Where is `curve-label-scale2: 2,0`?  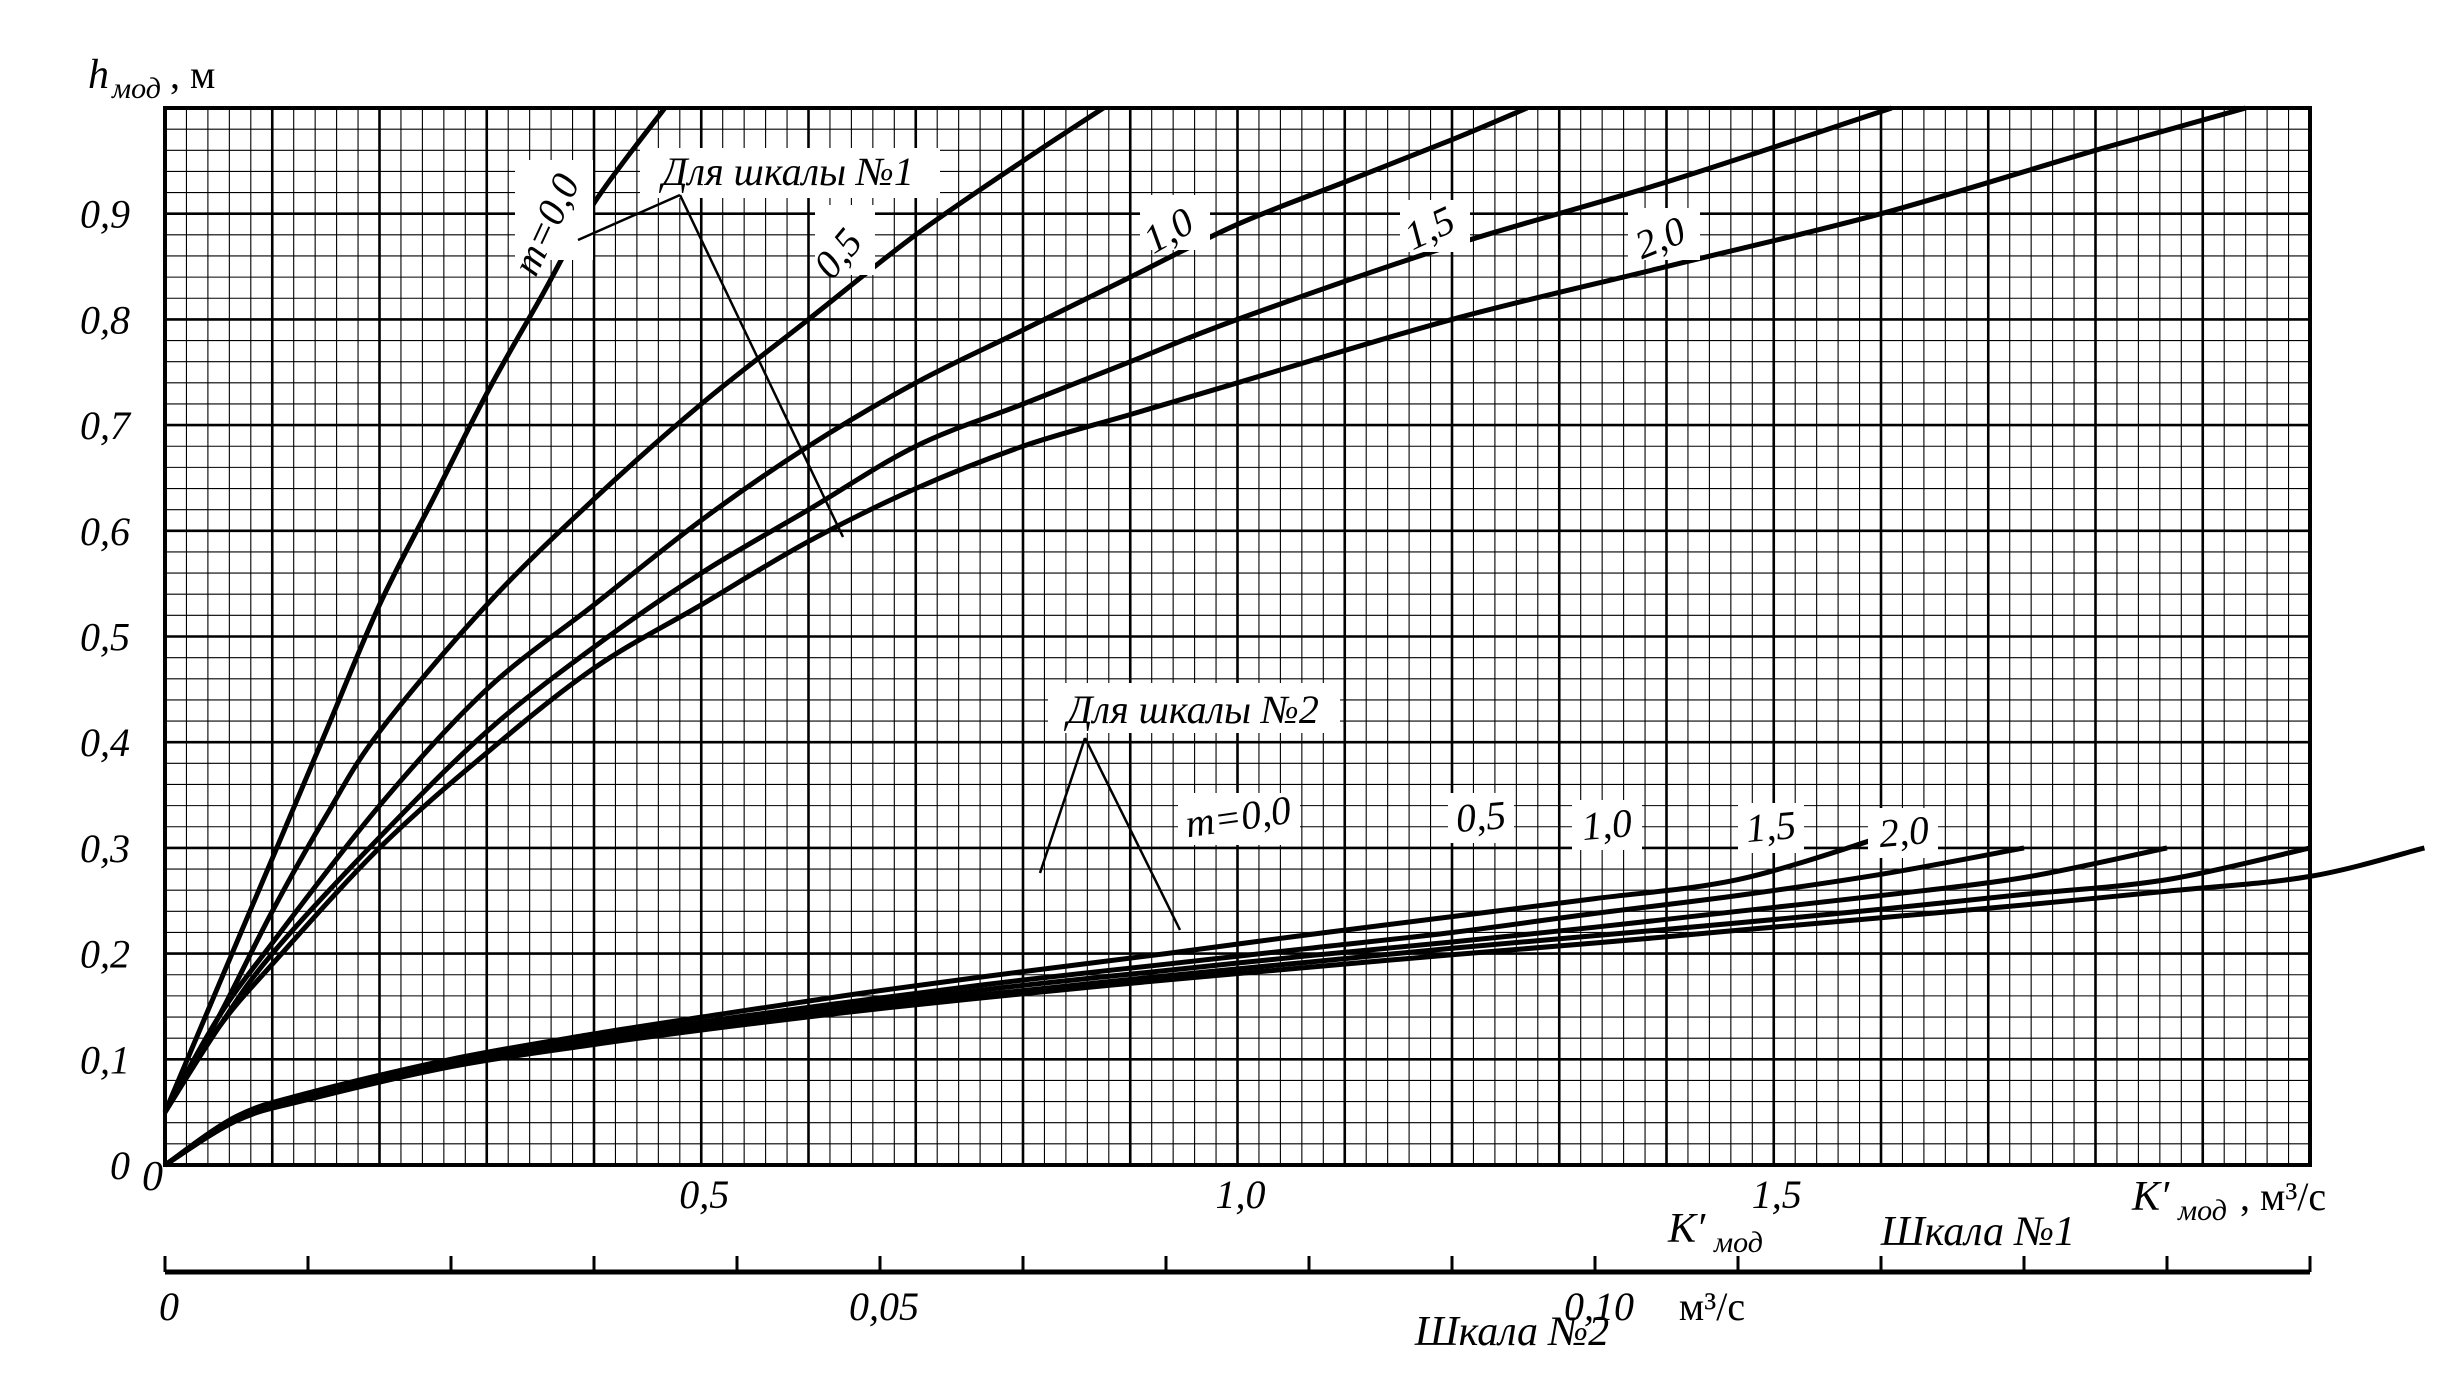 curve-label-scale2: 2,0 is located at coordinates (1904, 831).